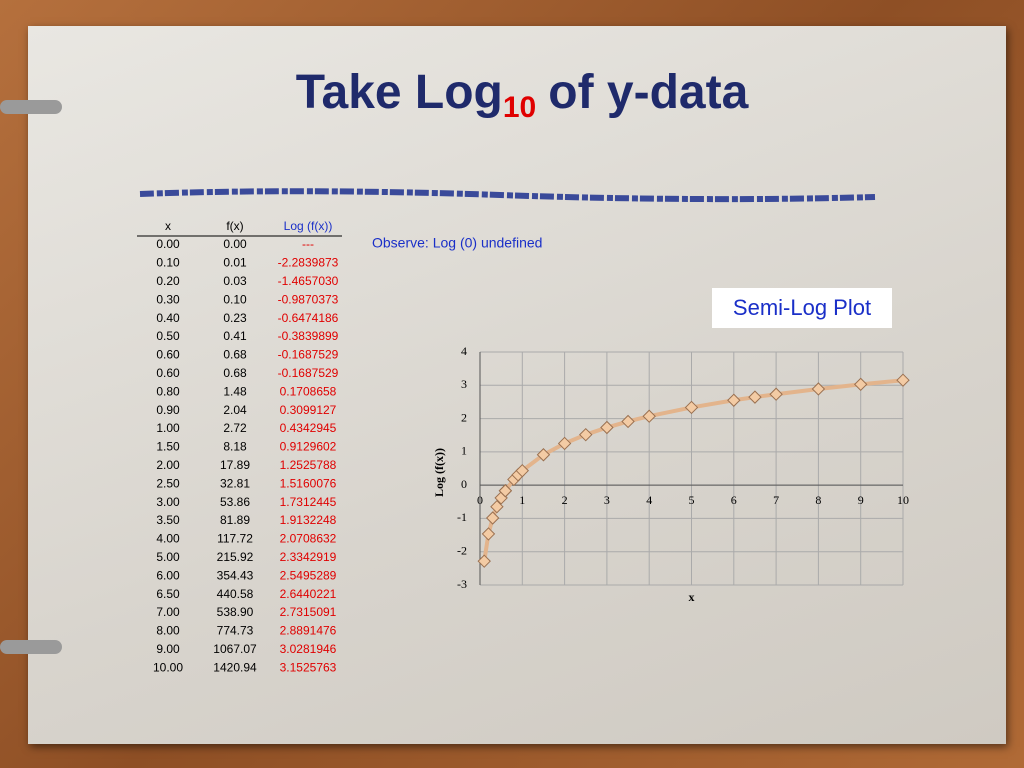  I want to click on table-cell: 1.5160076, so click(308, 483).